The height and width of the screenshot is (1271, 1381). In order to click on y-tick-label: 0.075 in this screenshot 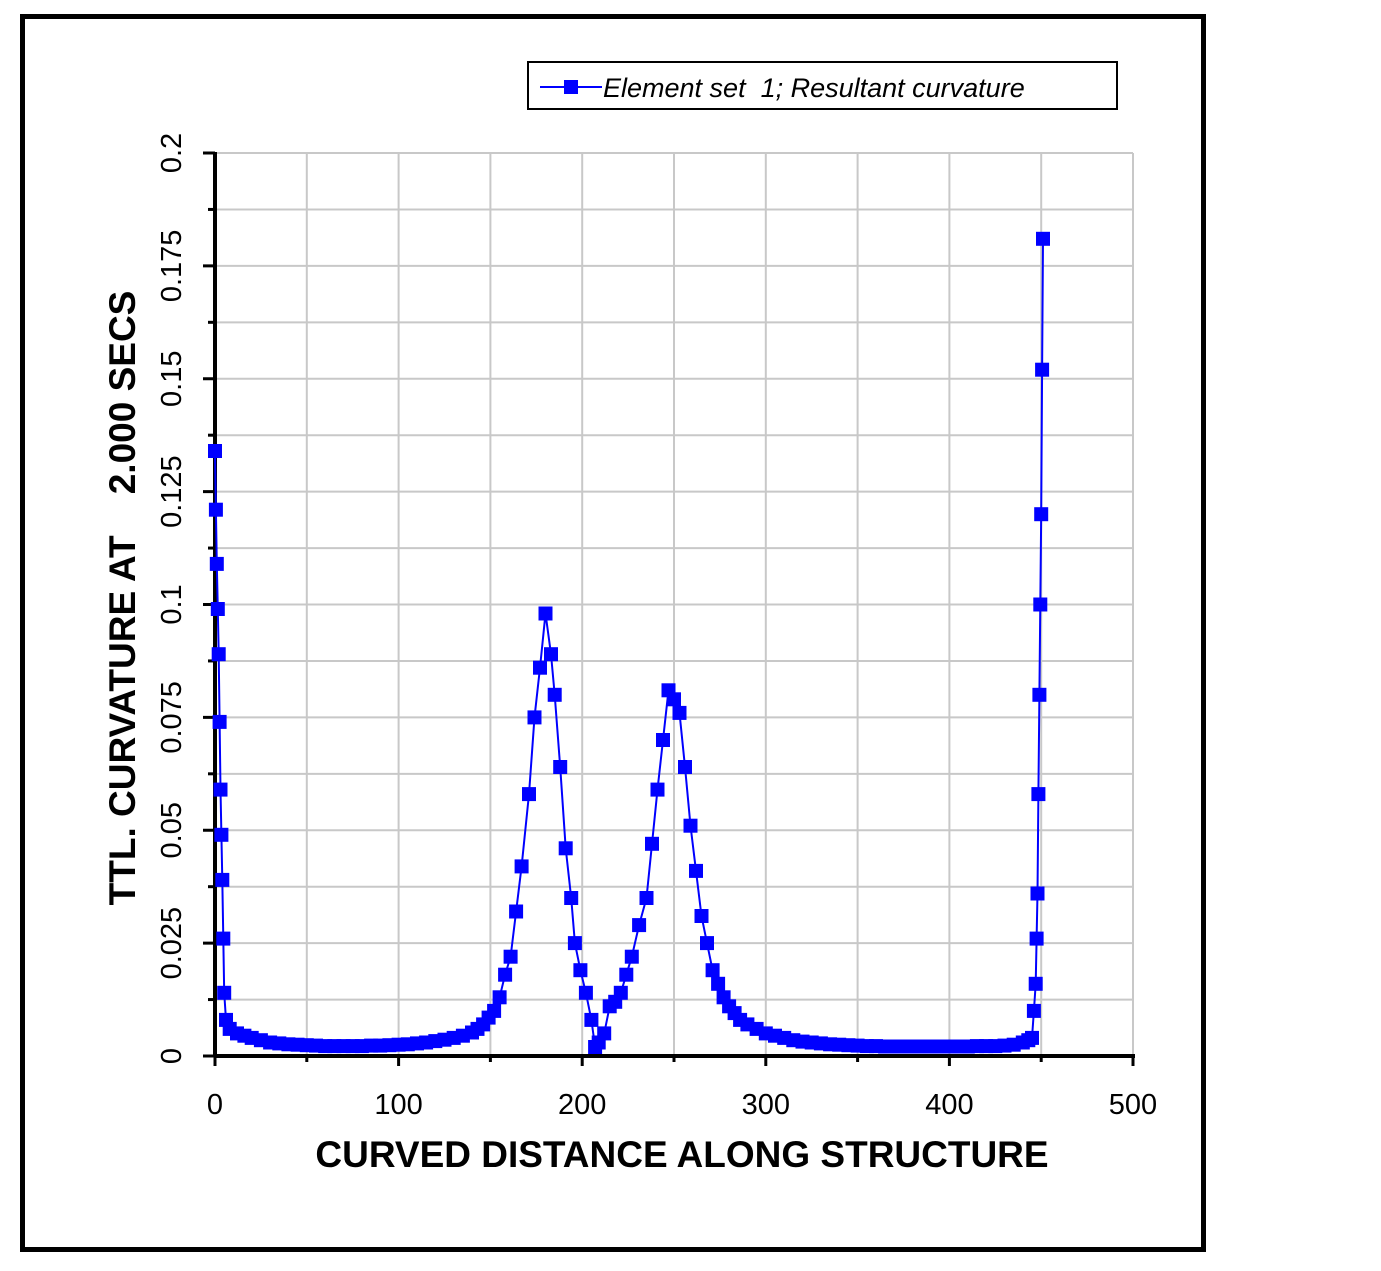, I will do `click(172, 717)`.